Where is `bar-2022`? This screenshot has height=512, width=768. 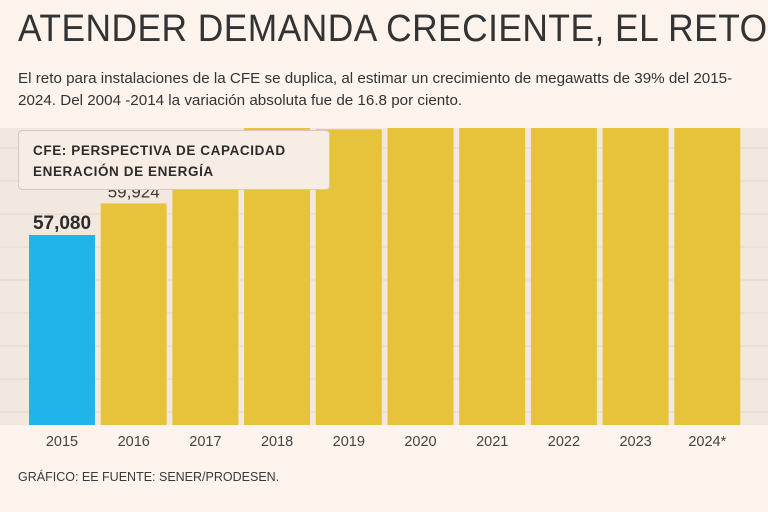
bar-2022 is located at coordinates (563, 276).